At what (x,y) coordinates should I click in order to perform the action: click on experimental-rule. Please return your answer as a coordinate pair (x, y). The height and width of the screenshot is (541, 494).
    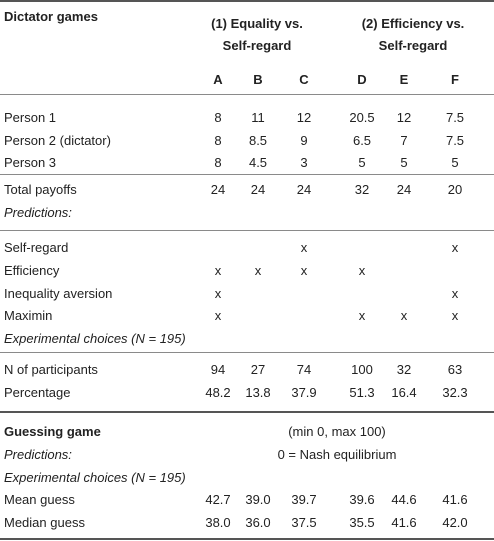
    Looking at the image, I should click on (247, 352).